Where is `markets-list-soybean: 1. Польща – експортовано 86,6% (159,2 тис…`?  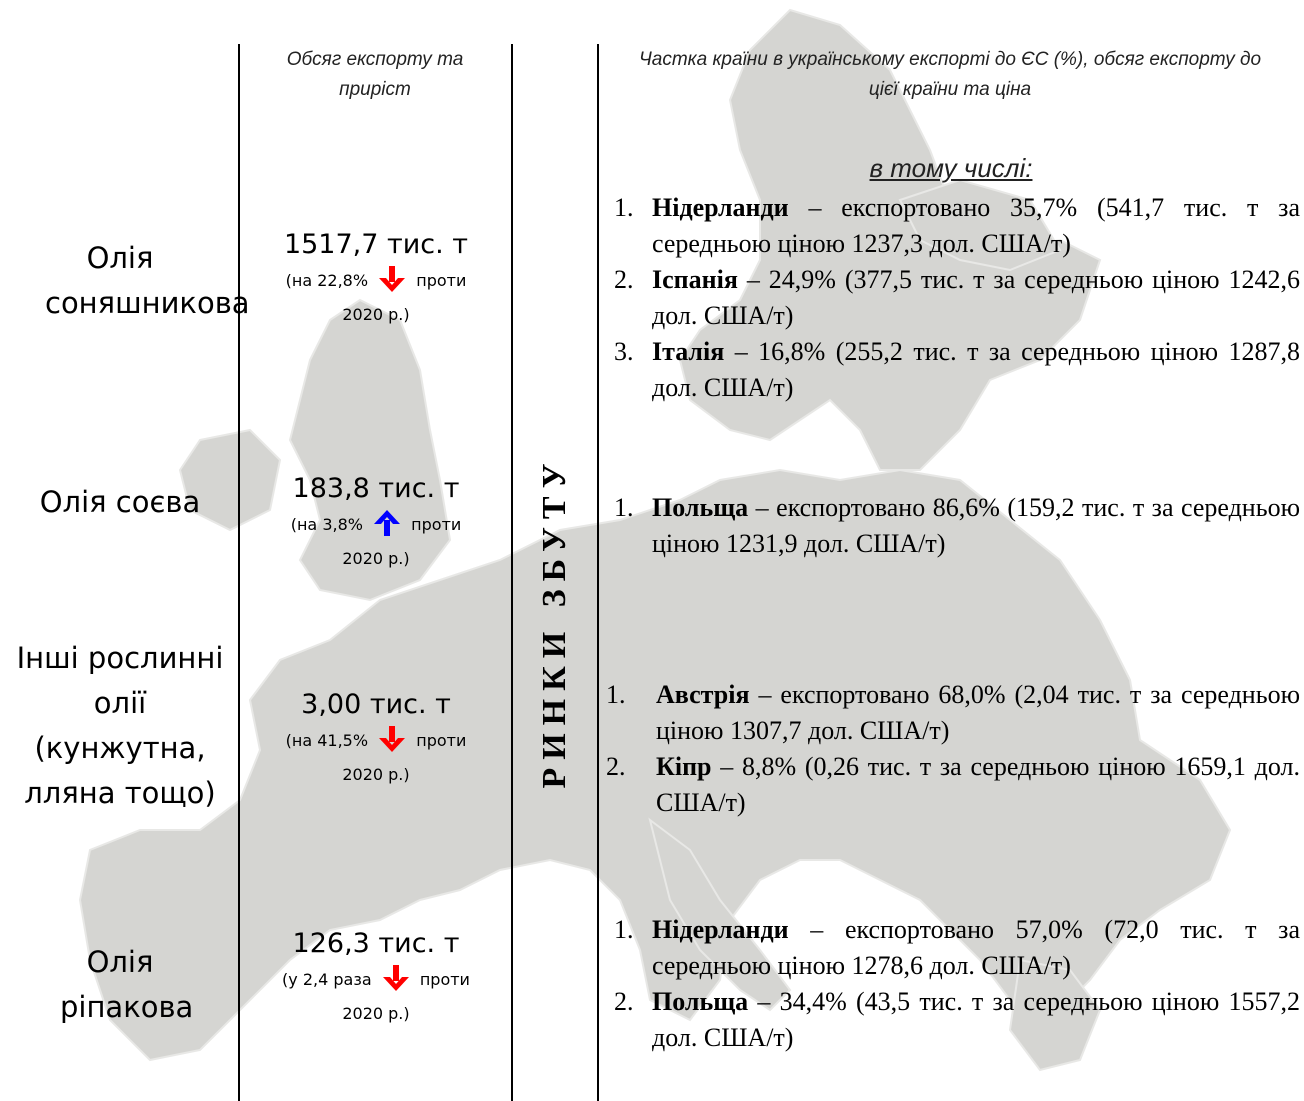 markets-list-soybean: 1. Польща – експортовано 86,6% (159,2 тис… is located at coordinates (957, 526).